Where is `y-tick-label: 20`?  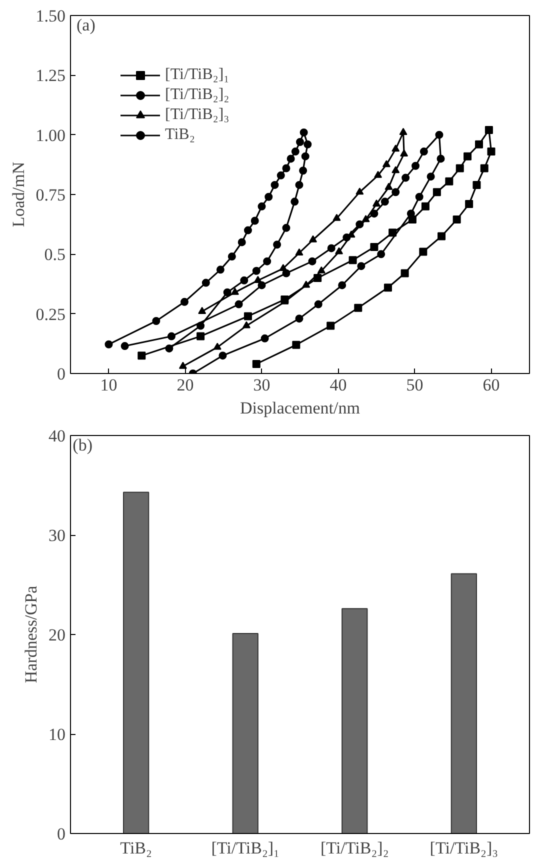 y-tick-label: 20 is located at coordinates (57, 635).